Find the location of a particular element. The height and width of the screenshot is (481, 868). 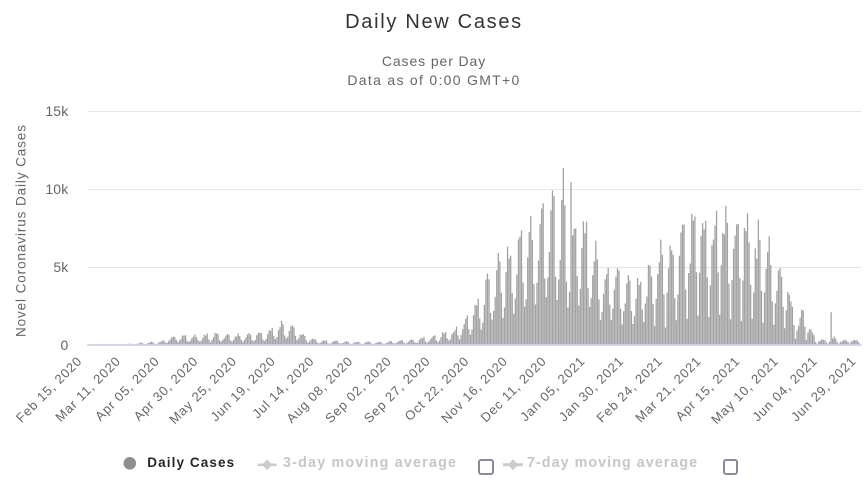

svg-text: 10k is located at coordinates (57, 189).